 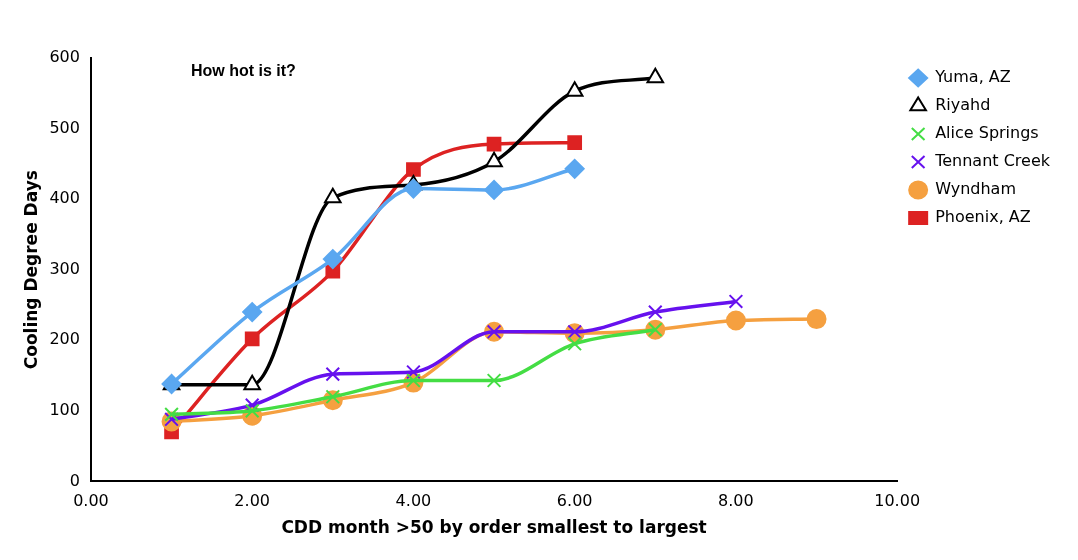 What do you see at coordinates (983, 217) in the screenshot?
I see `legend-label: Phoenix, AZ` at bounding box center [983, 217].